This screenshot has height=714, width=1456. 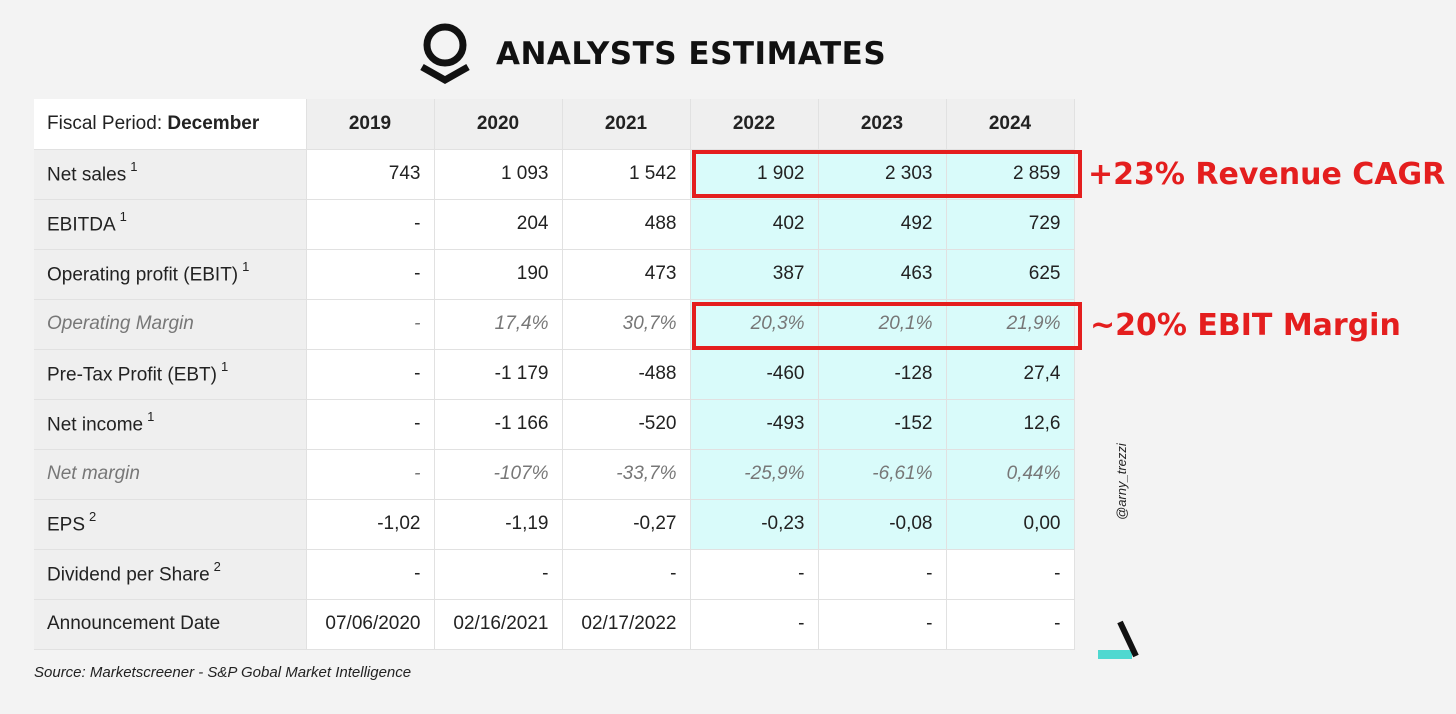 I want to click on revenue-highlight-box, so click(x=887, y=174).